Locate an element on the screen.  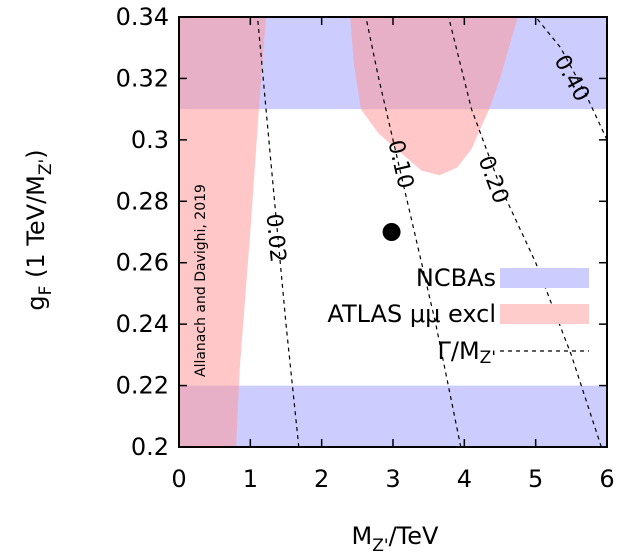
benchmark-points is located at coordinates (391, 232).